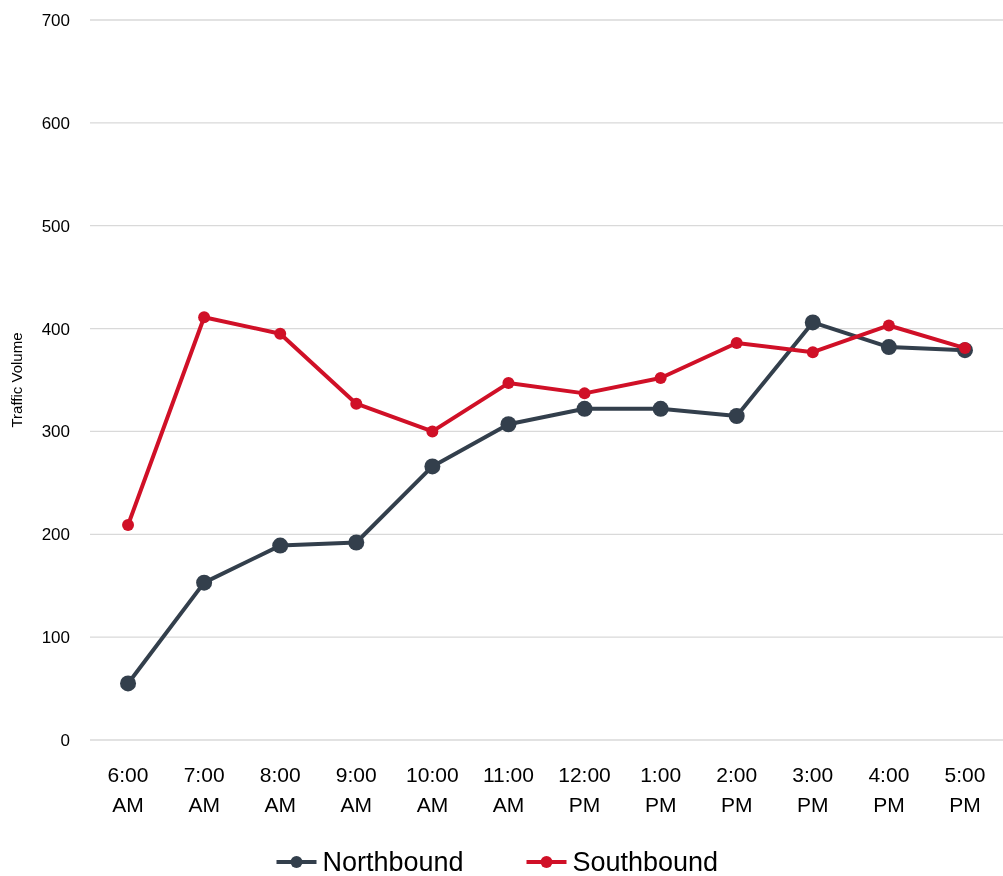 Image resolution: width=1003 pixels, height=876 pixels. What do you see at coordinates (813, 789) in the screenshot?
I see `x-tick-label: 3:00 PM` at bounding box center [813, 789].